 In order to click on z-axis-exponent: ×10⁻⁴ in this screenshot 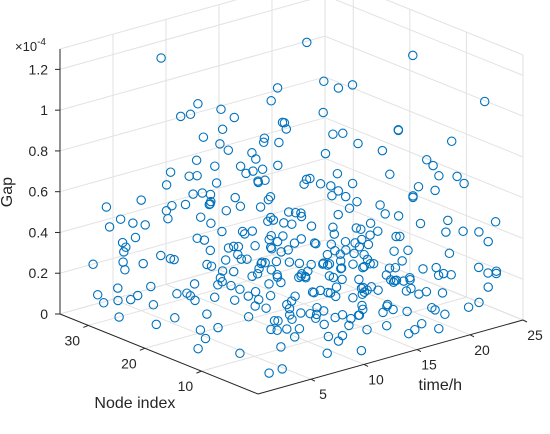, I will do `click(30, 45)`.